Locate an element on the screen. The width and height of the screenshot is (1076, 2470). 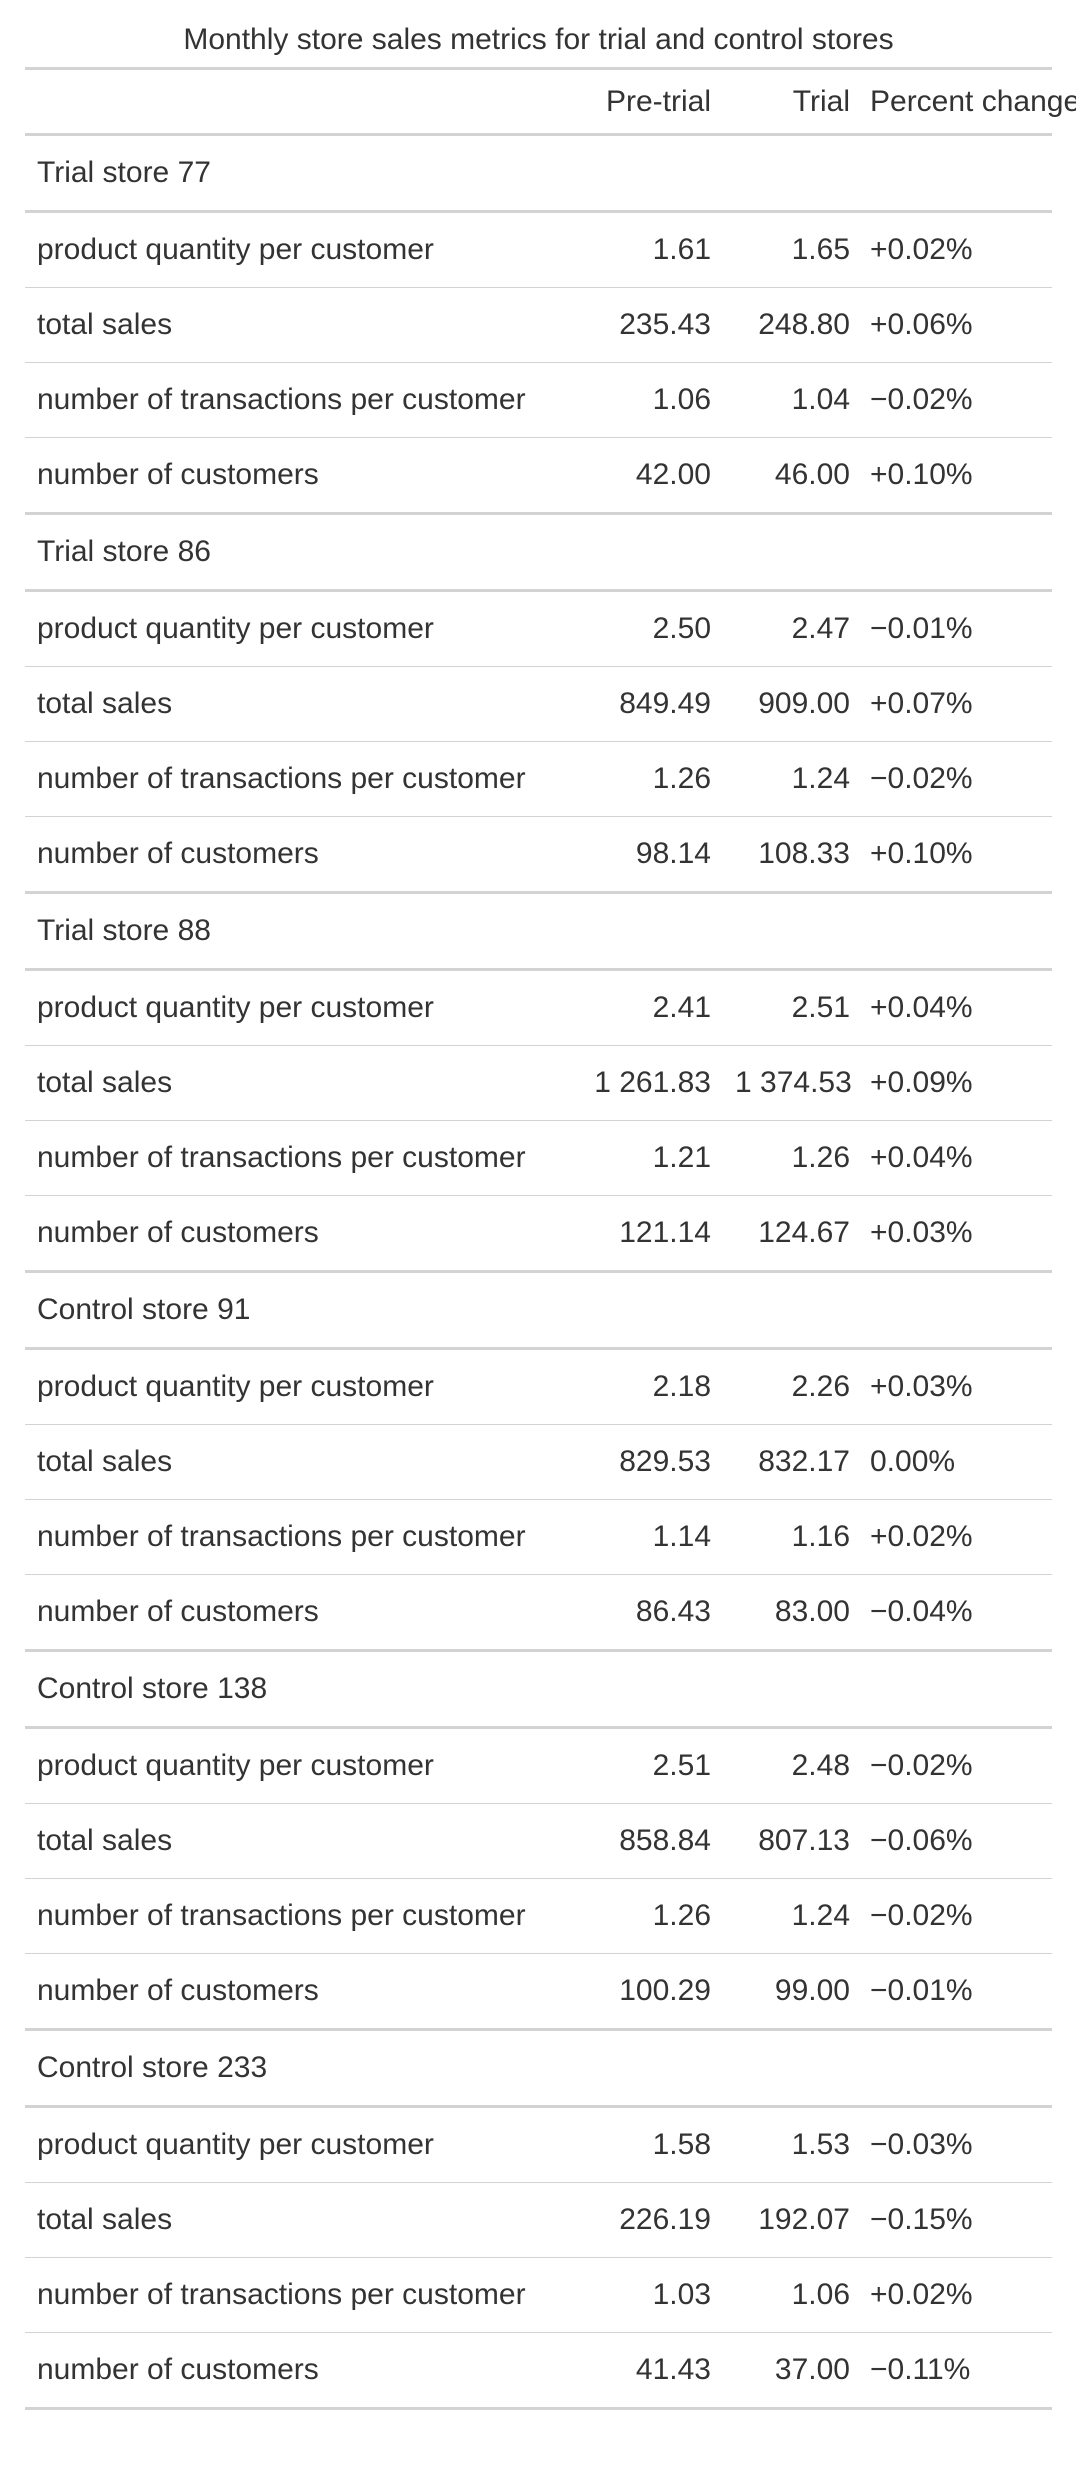
table-row: number of customers 41.43 37.00 −0.11% is located at coordinates (538, 2371).